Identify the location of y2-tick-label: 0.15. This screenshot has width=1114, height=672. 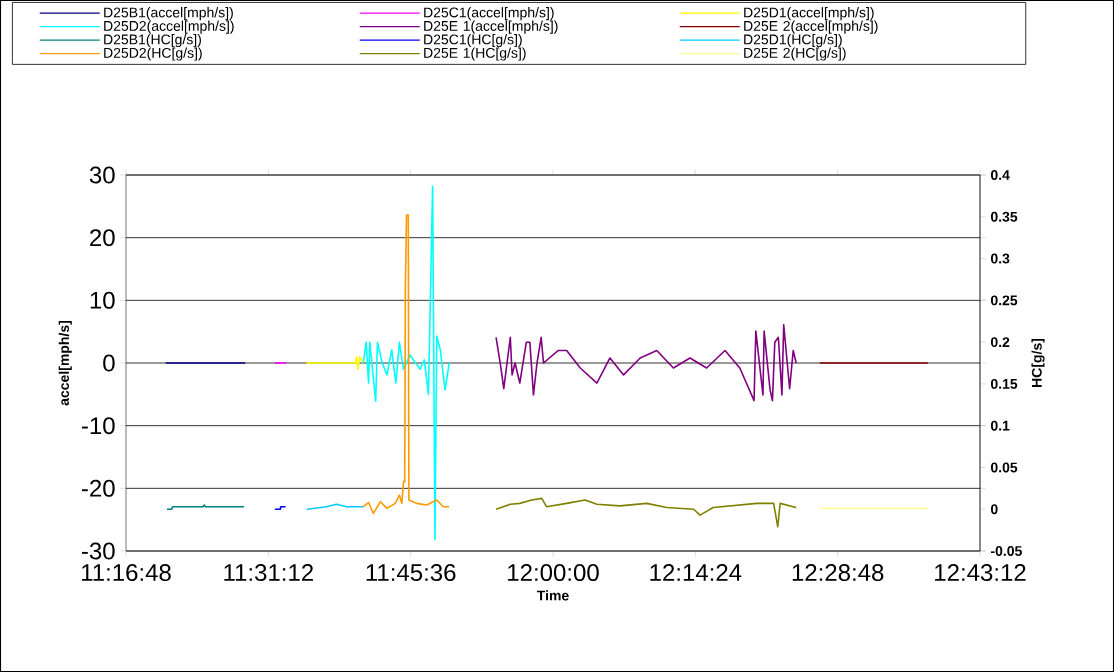
(1004, 383).